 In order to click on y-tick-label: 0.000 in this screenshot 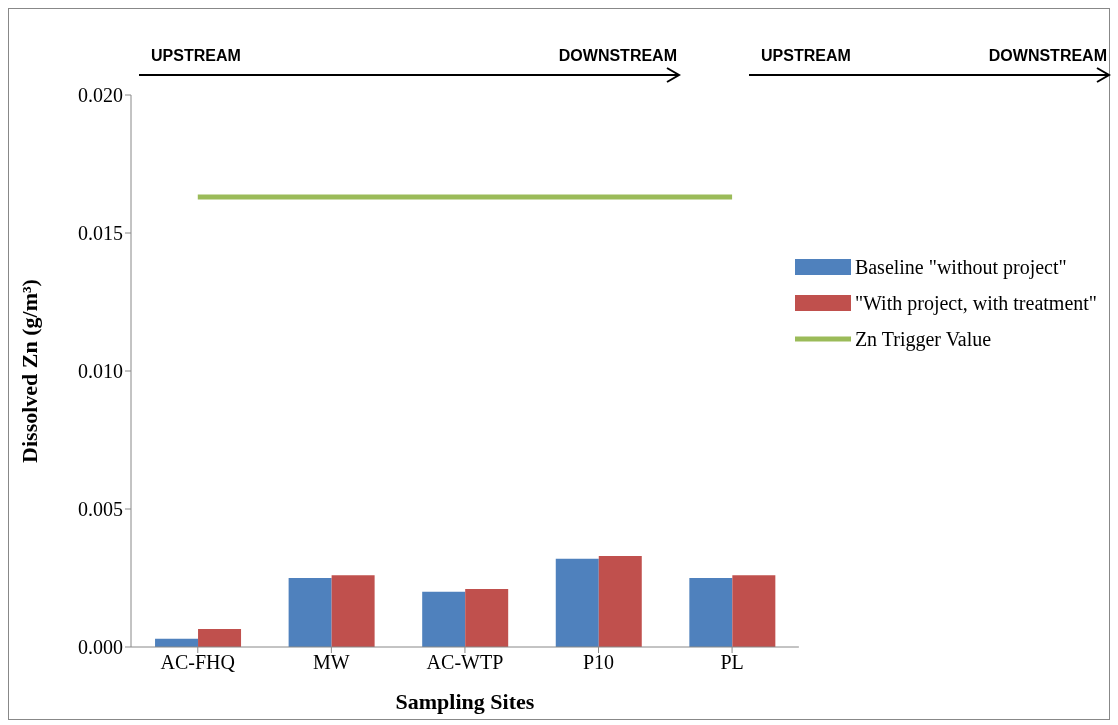, I will do `click(100, 647)`.